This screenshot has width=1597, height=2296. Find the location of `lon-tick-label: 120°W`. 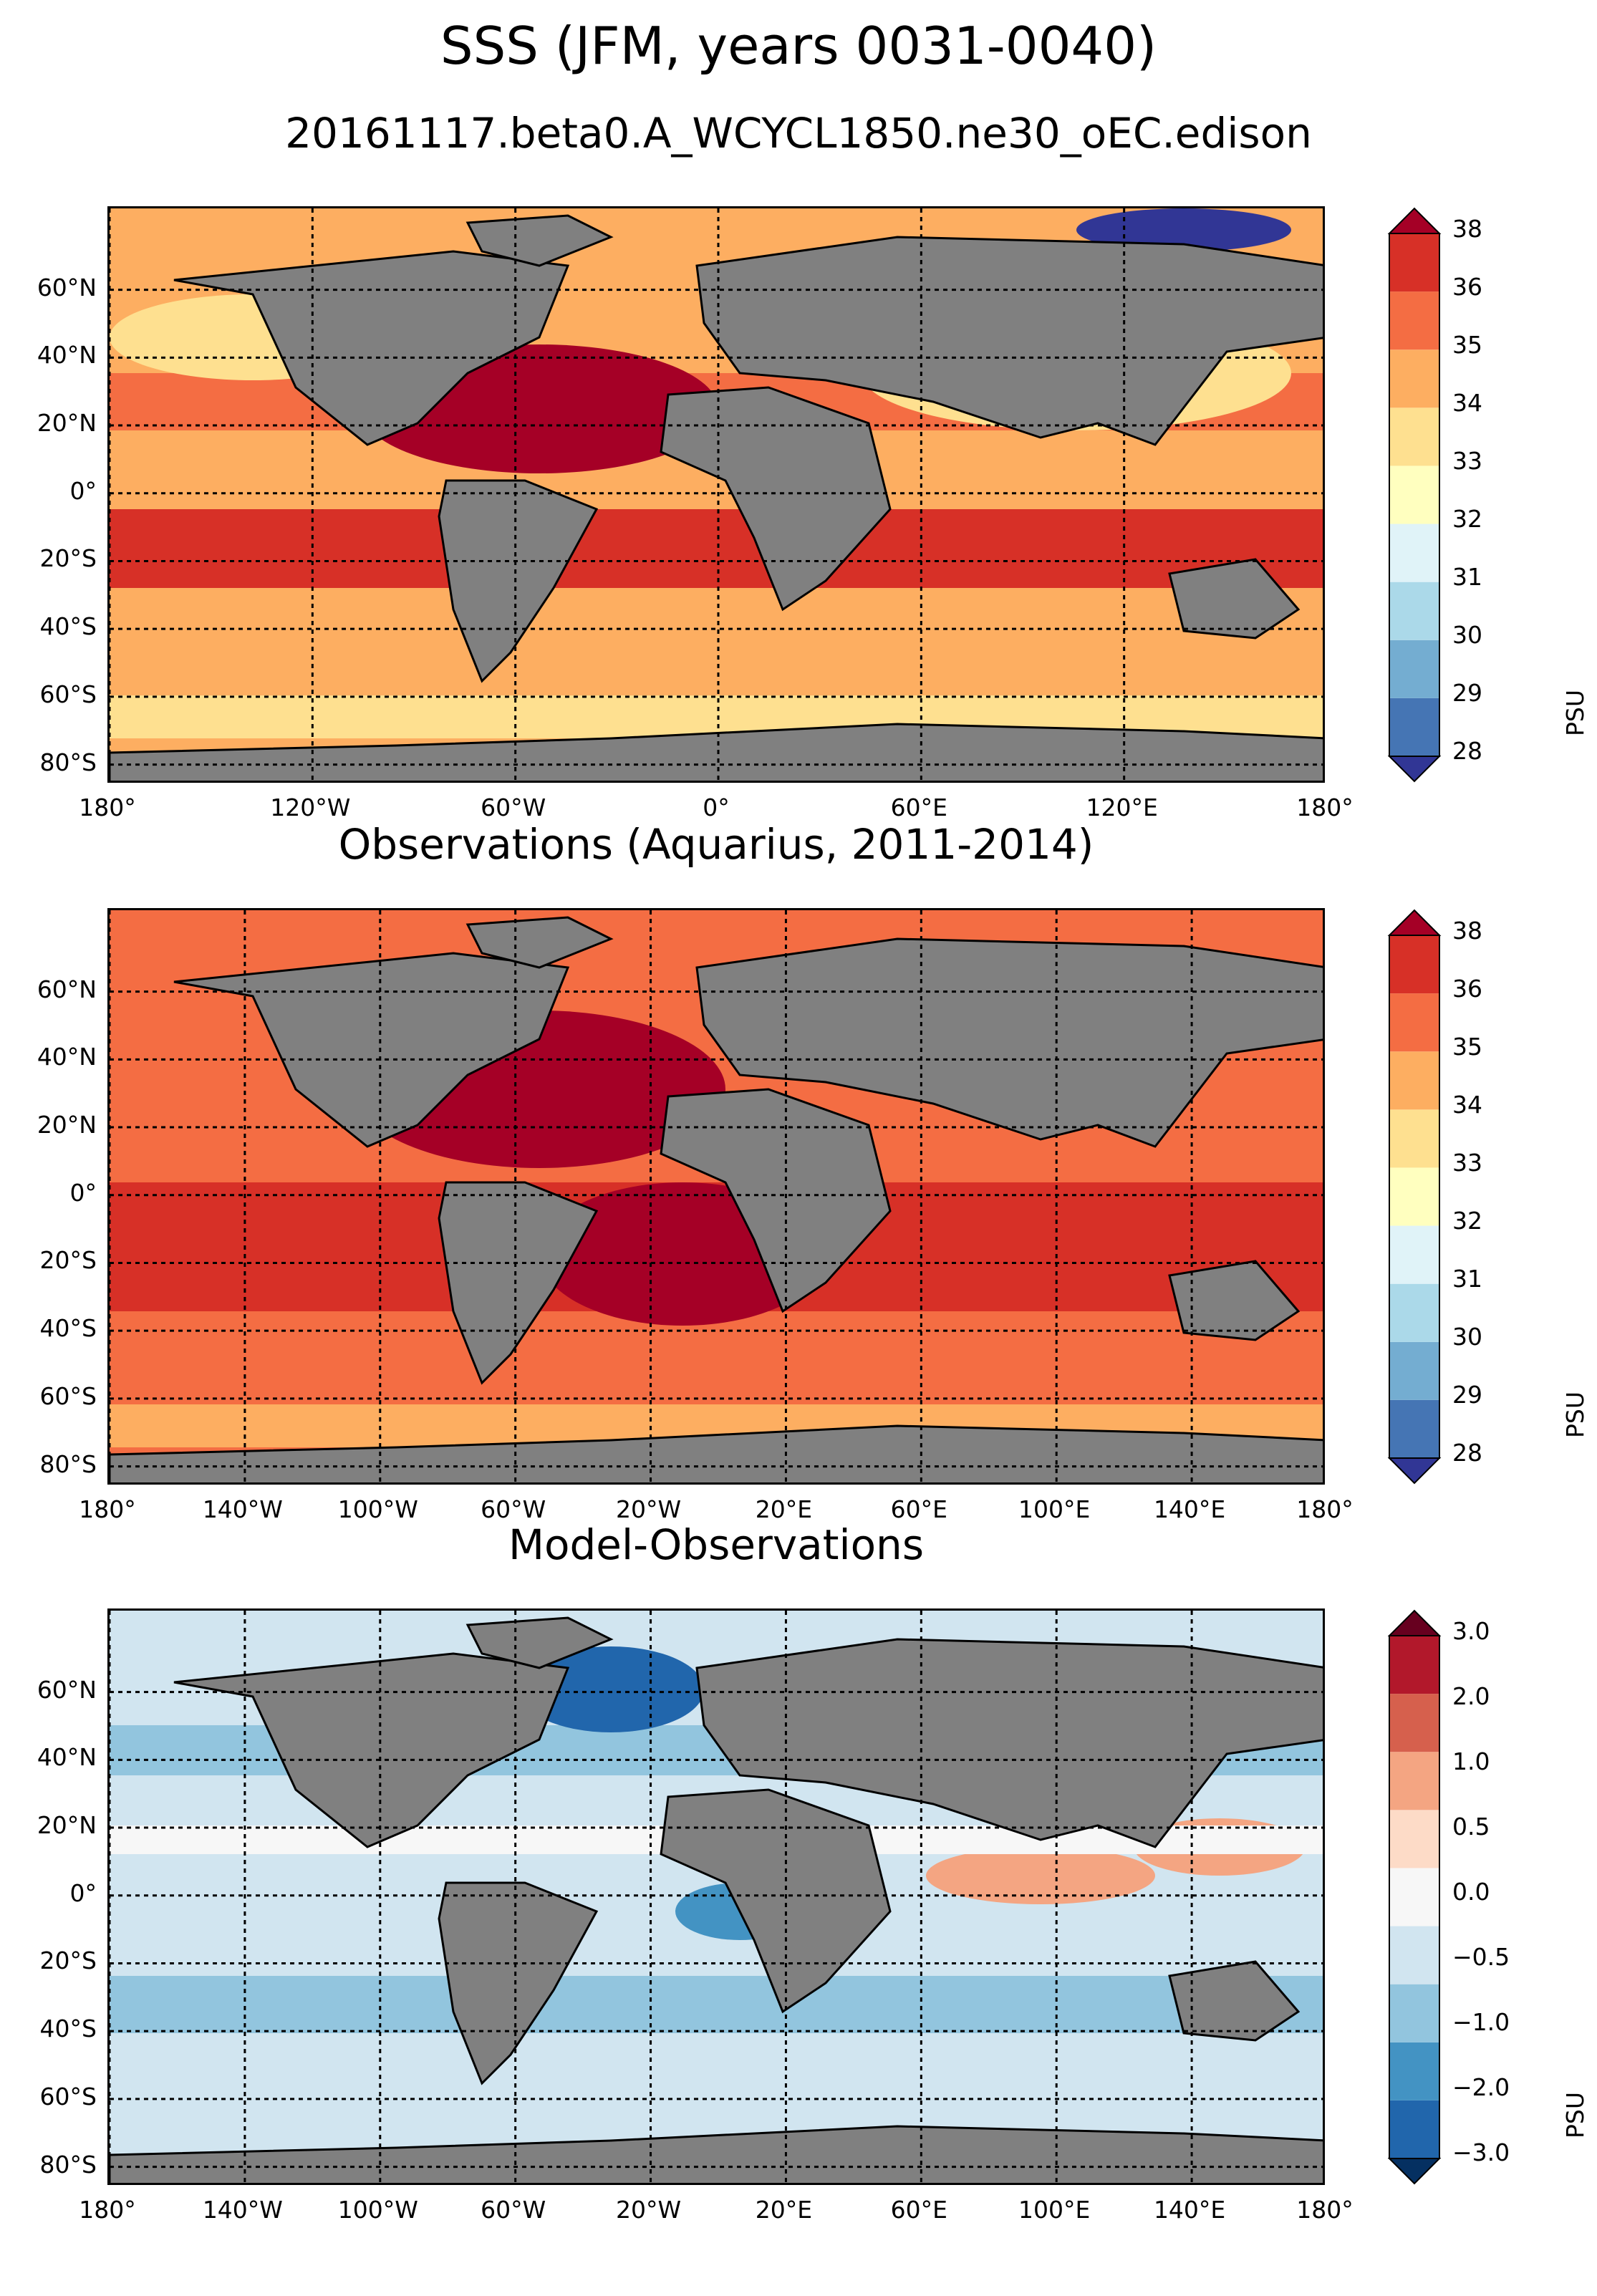

lon-tick-label: 120°W is located at coordinates (310, 807).